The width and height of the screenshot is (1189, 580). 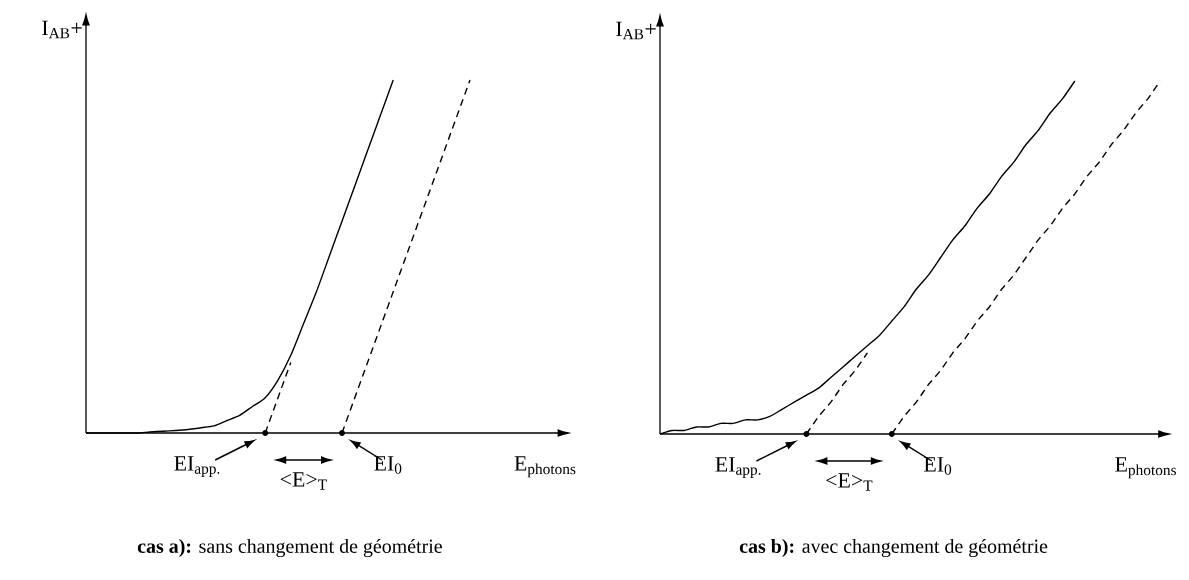 What do you see at coordinates (893, 548) in the screenshot?
I see `text: cas b): avec changement de géométrie` at bounding box center [893, 548].